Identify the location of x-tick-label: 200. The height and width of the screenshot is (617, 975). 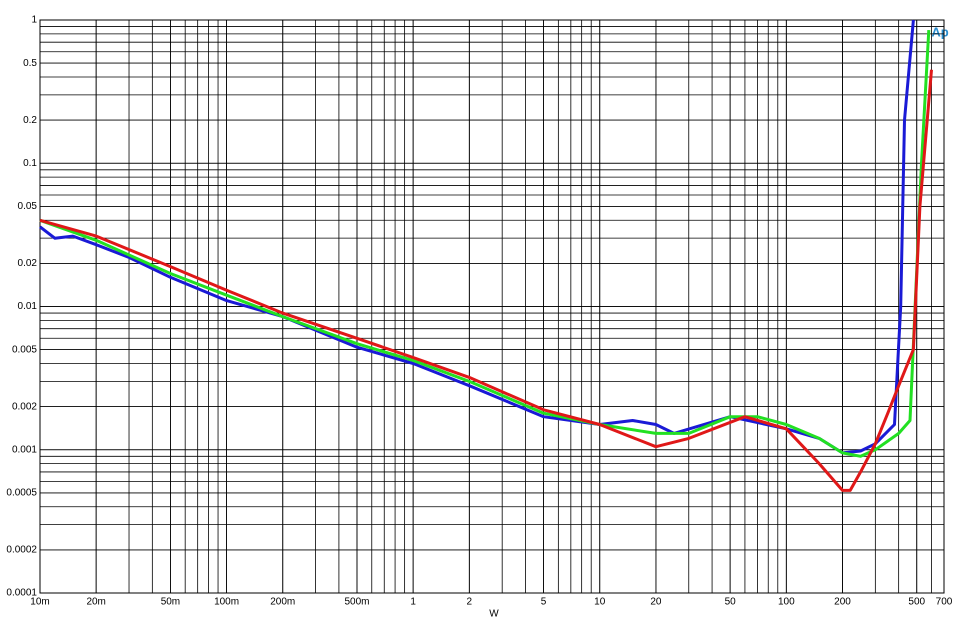
(842, 602).